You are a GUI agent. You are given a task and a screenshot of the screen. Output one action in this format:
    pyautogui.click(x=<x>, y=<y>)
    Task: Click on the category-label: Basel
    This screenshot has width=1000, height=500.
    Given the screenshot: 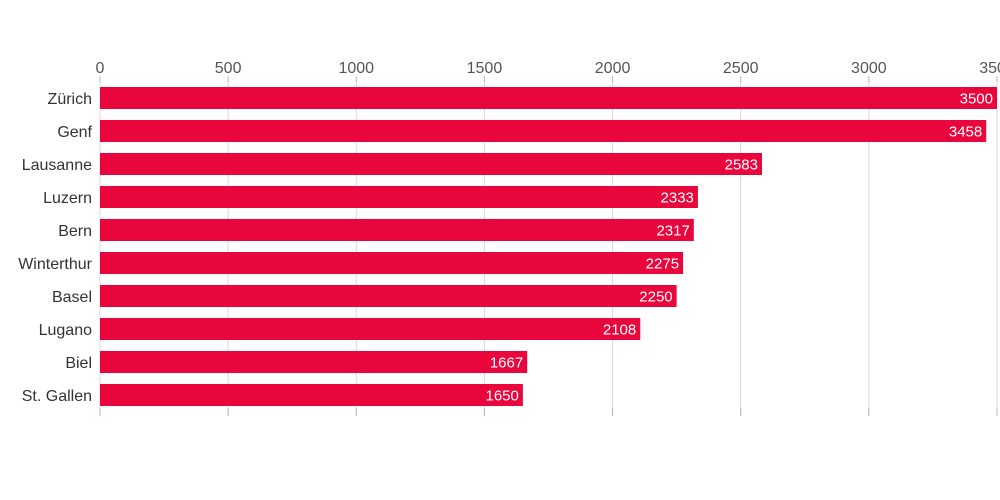 What is the action you would take?
    pyautogui.click(x=72, y=297)
    